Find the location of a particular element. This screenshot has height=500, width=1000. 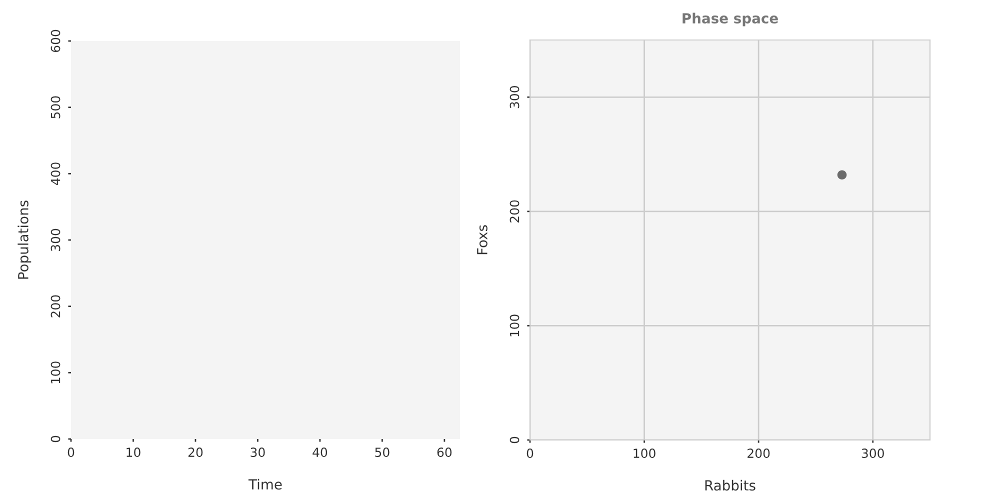

x-axis-title: Rabbits is located at coordinates (730, 485).